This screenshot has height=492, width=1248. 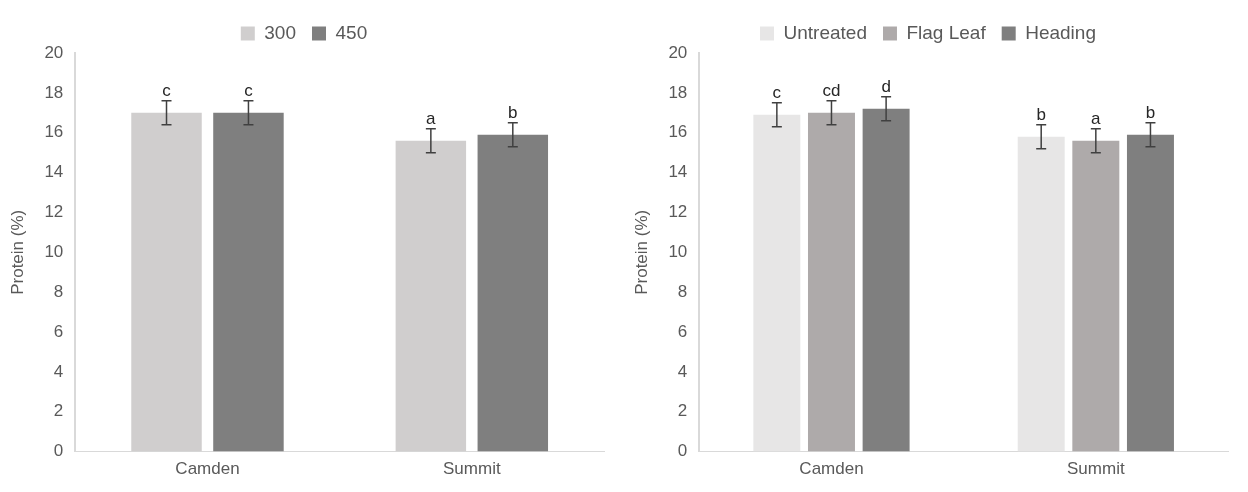 I want to click on legend-label: Heading, so click(x=1060, y=32).